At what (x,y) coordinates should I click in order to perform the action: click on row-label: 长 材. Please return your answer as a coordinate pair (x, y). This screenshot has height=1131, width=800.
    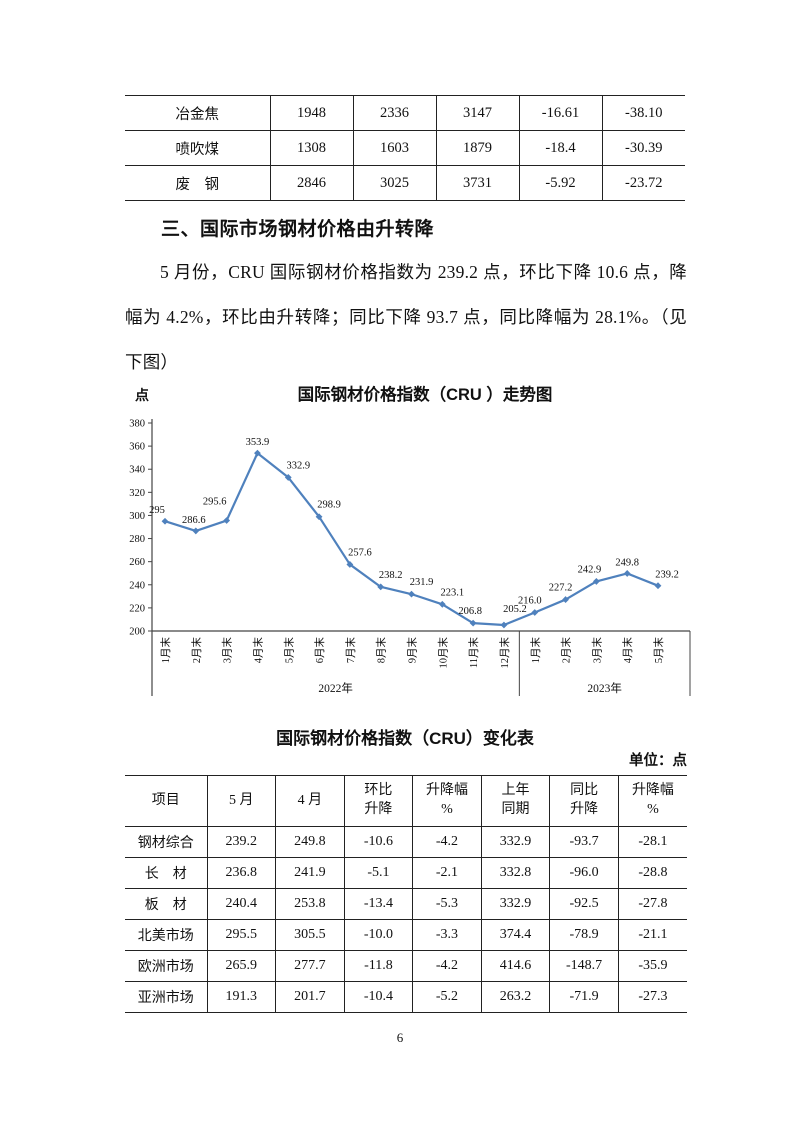
    Looking at the image, I should click on (166, 873).